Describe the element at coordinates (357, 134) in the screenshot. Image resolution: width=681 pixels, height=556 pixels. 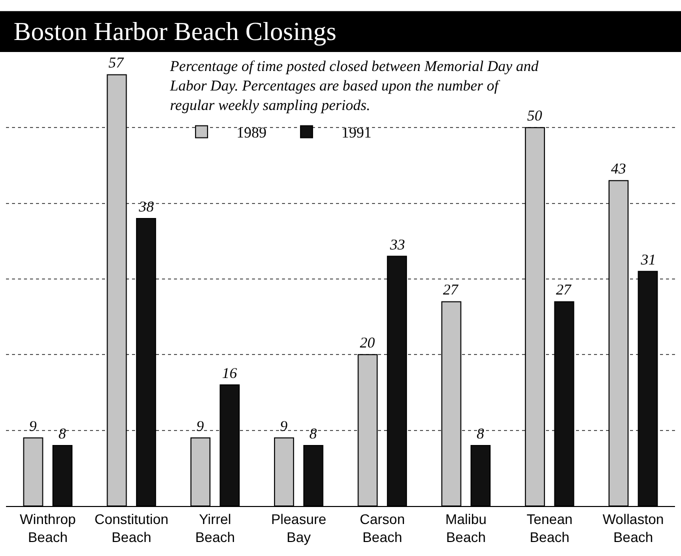
I see `legend-label: 1991` at that location.